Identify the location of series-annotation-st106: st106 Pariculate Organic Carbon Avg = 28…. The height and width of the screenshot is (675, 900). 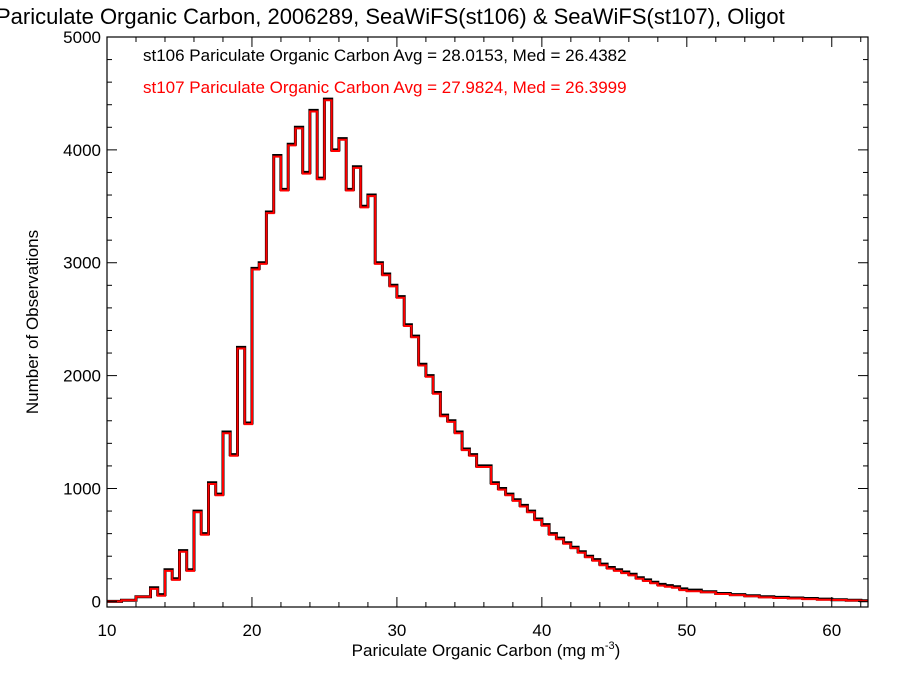
(385, 55).